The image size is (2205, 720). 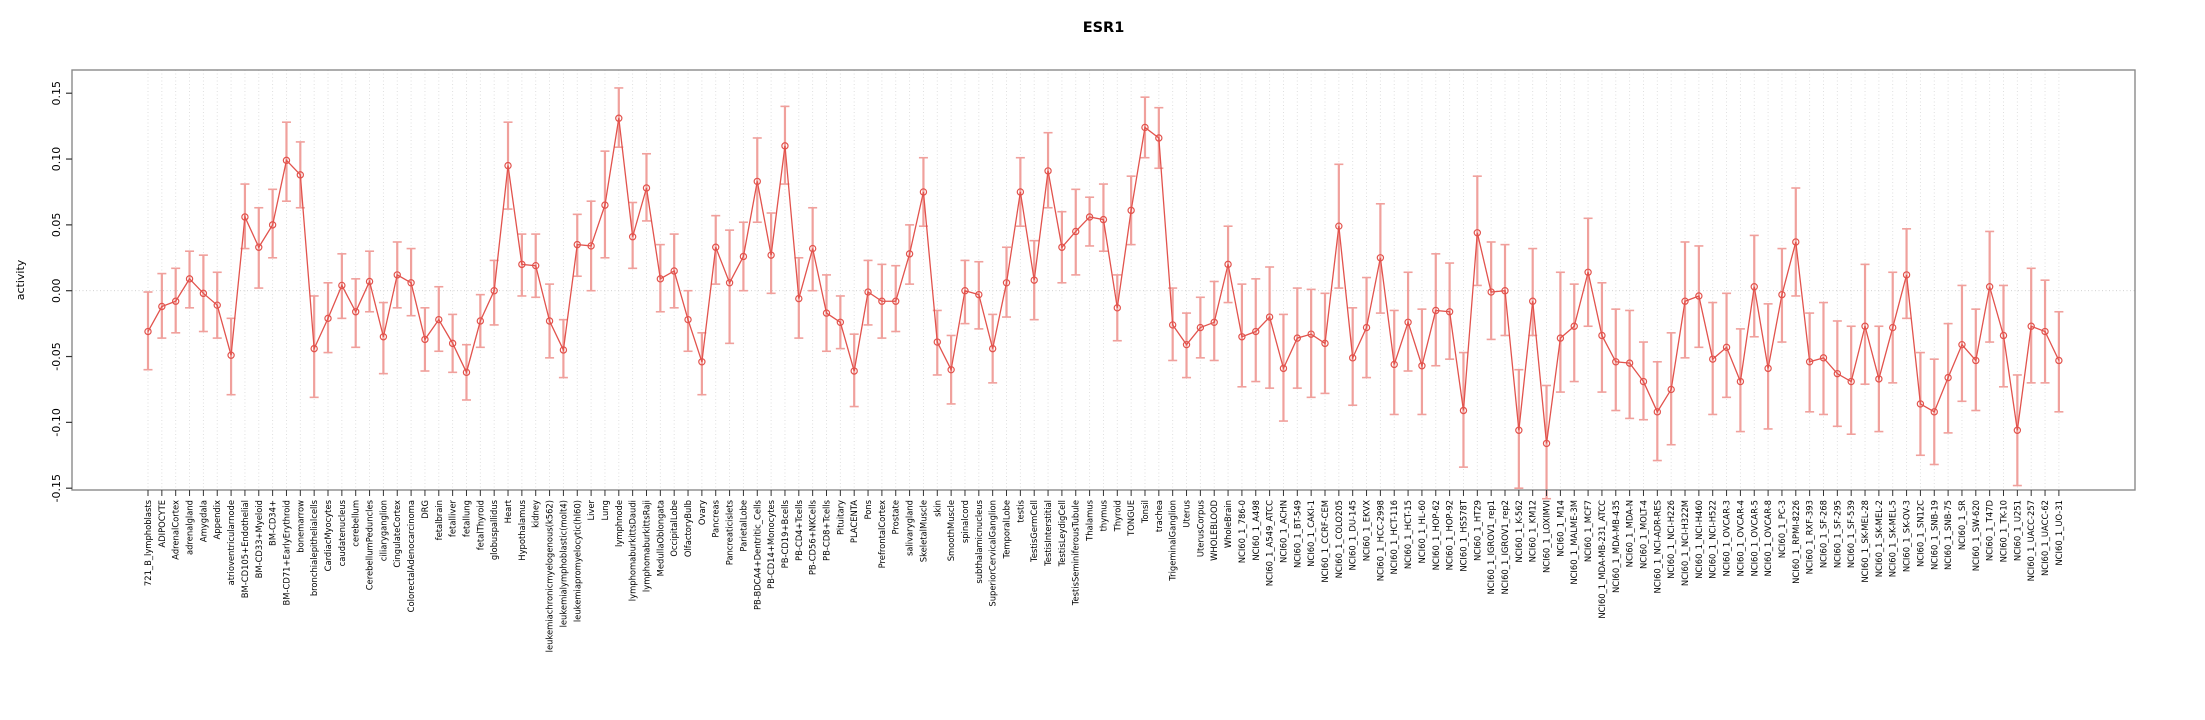 What do you see at coordinates (1920, 533) in the screenshot?
I see `x-axis-category-label: NCI60_1_SN12C` at bounding box center [1920, 533].